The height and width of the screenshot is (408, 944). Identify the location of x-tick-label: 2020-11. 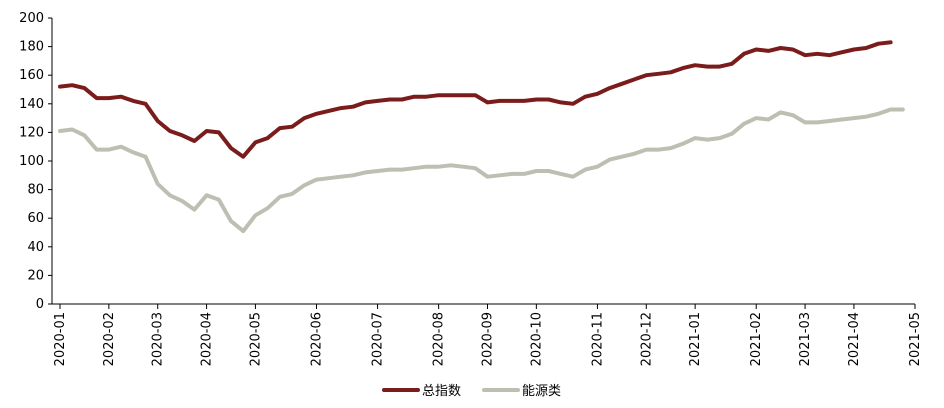
(597, 339).